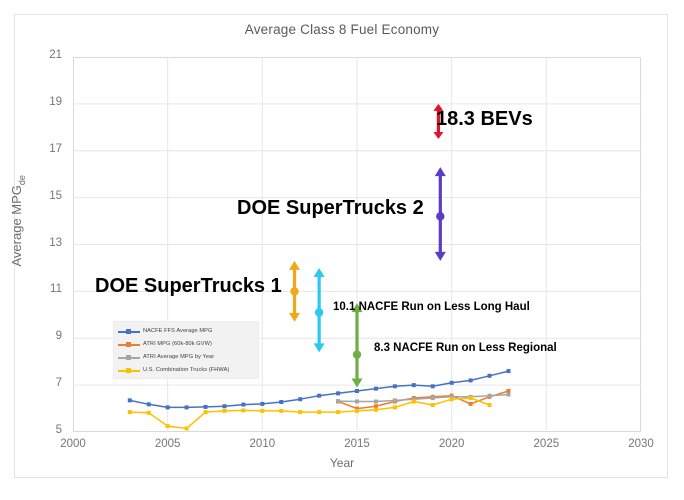 The height and width of the screenshot is (500, 684). What do you see at coordinates (179, 357) in the screenshot?
I see `legend-item-label: ATRI Average MPG by Year` at bounding box center [179, 357].